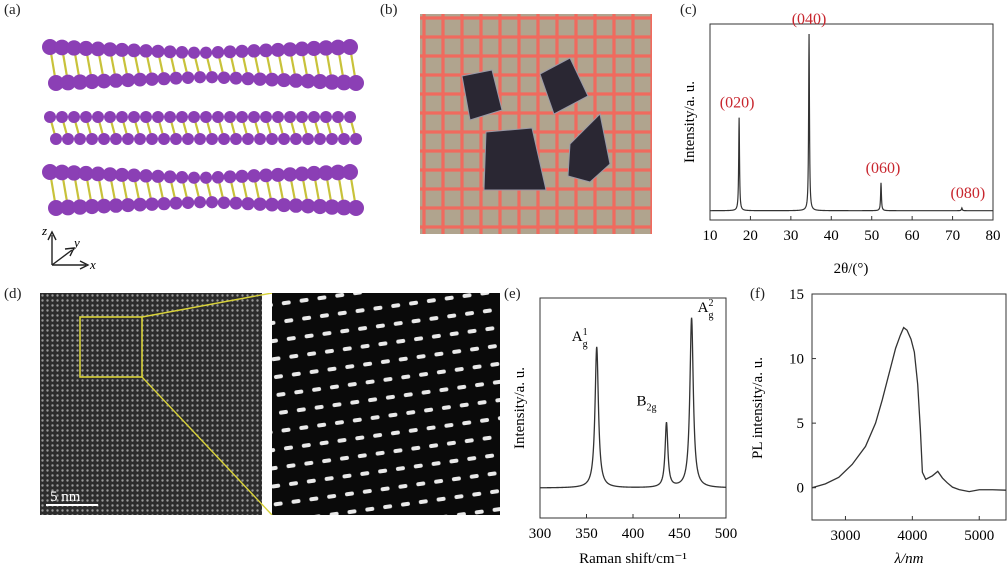 The width and height of the screenshot is (1008, 564). What do you see at coordinates (737, 103) in the screenshot?
I see `peak-label: (020)` at bounding box center [737, 103].